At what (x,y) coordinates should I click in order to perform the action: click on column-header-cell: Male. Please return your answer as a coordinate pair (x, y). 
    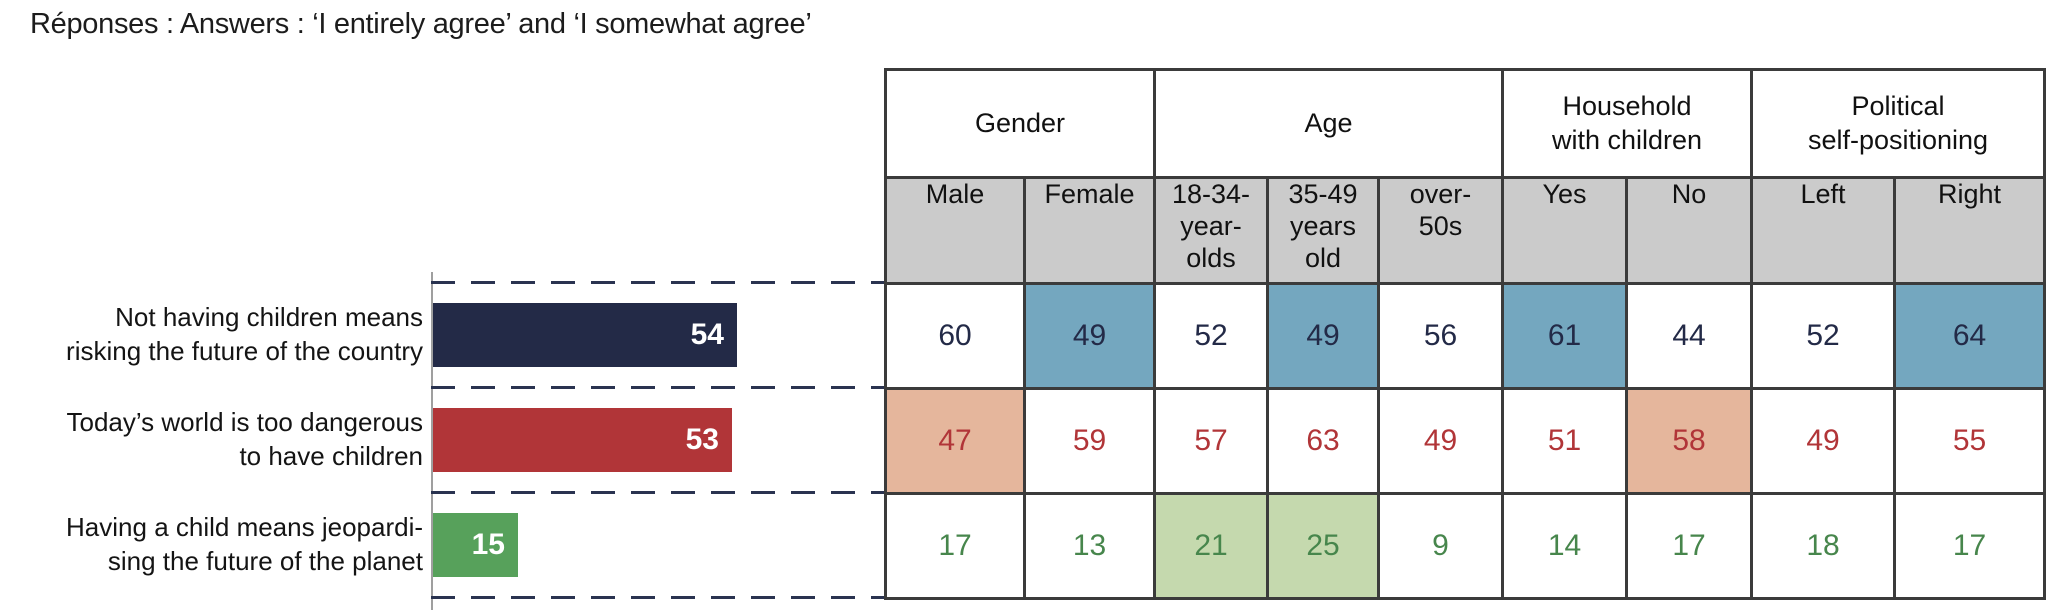
    Looking at the image, I should click on (955, 230).